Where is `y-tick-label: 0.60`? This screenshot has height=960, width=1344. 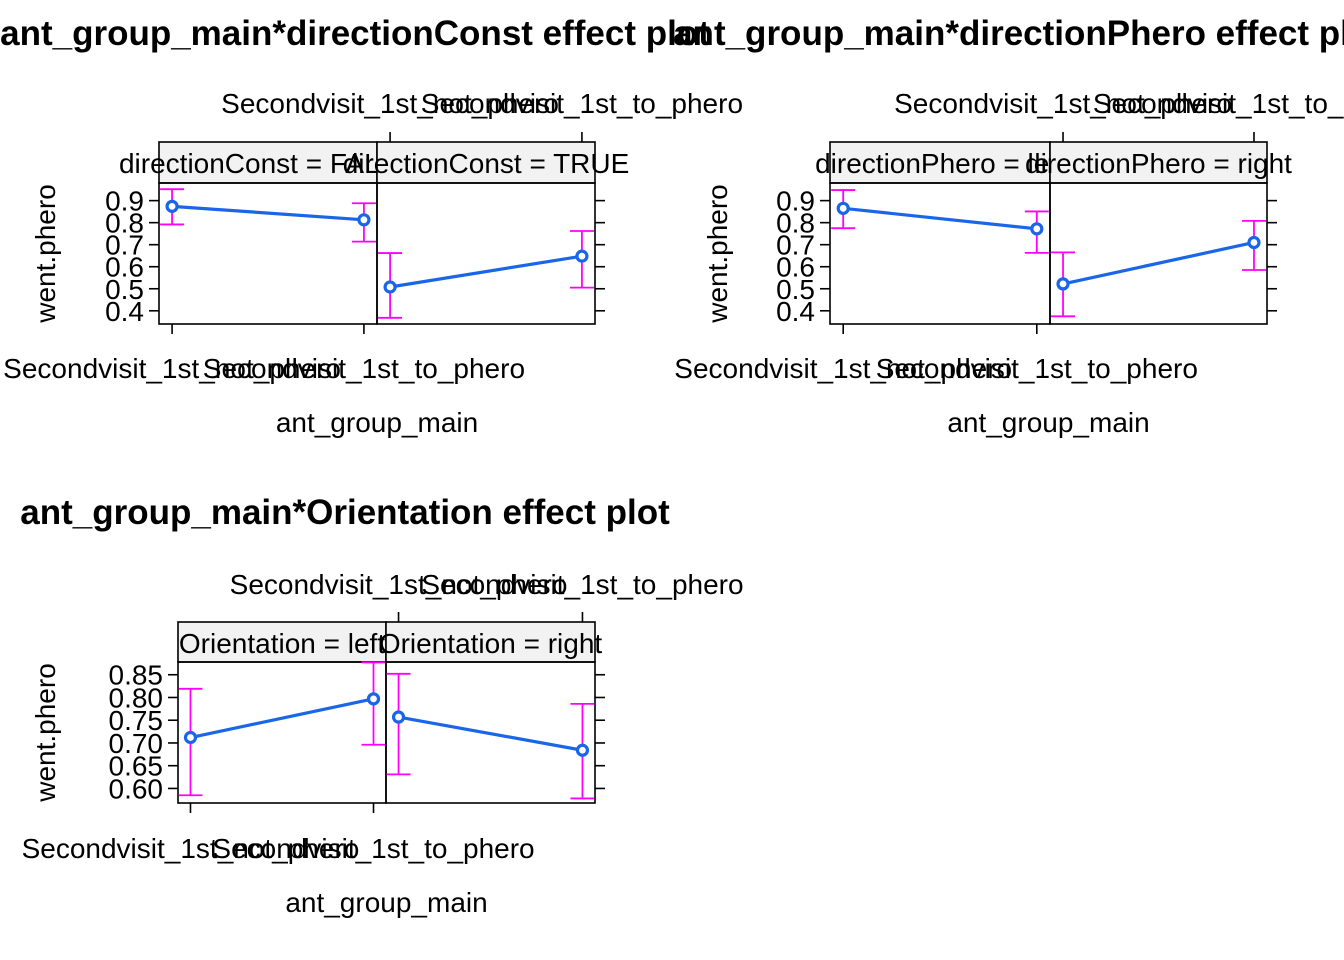
y-tick-label: 0.60 is located at coordinates (136, 788).